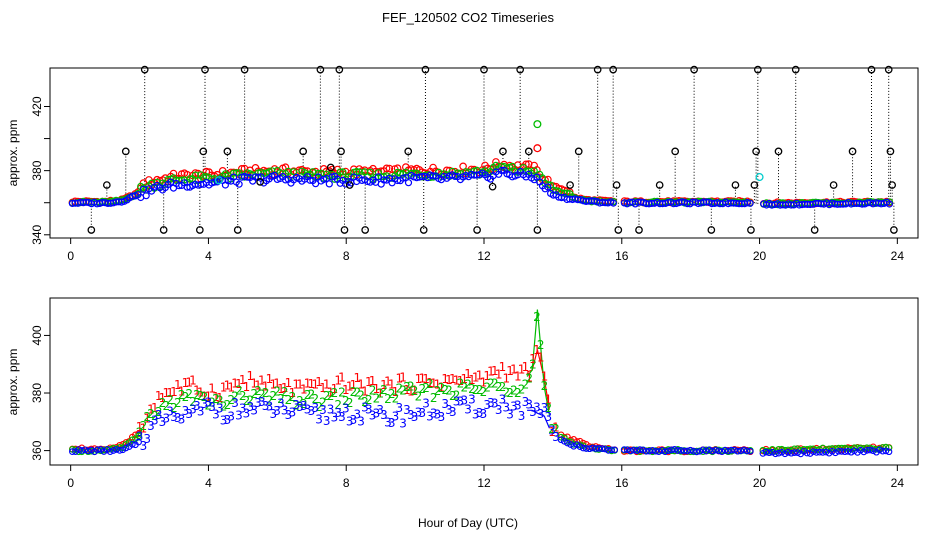 Image resolution: width=936 pixels, height=540 pixels. Describe the element at coordinates (218, 180) in the screenshot. I see `top-outlier-point` at that location.